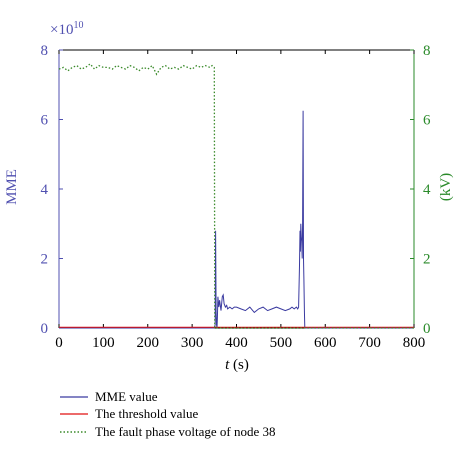 This screenshot has height=466, width=474. What do you see at coordinates (185, 431) in the screenshot?
I see `legend-label-the-fault-phase-voltage-of-node-38: The fault phase voltage of node 38` at bounding box center [185, 431].